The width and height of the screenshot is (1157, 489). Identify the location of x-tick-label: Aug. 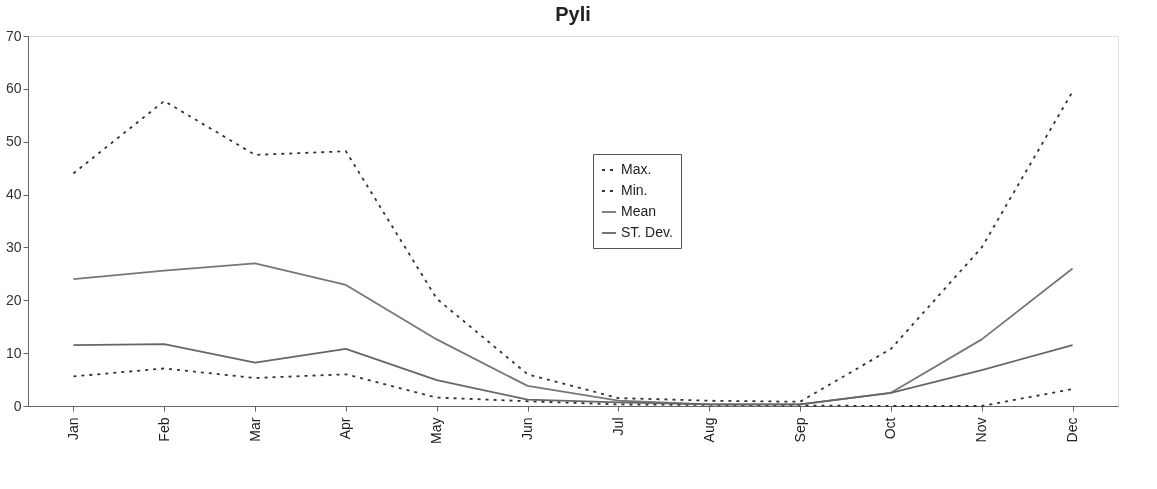
(708, 430).